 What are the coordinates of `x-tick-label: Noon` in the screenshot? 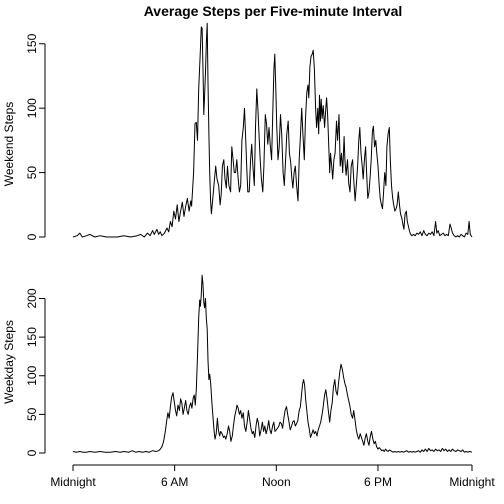 It's located at (276, 482).